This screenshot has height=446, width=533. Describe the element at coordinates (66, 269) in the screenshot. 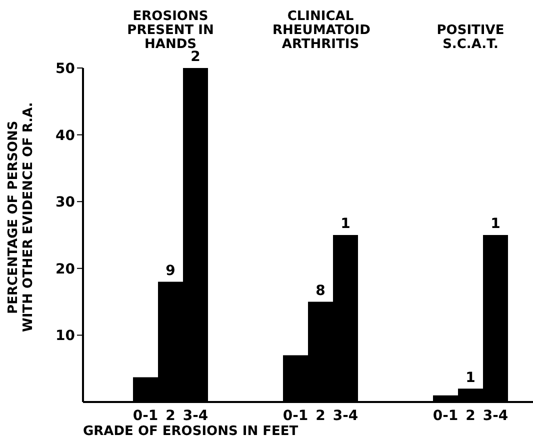

I see `y-tick-label: 20` at that location.